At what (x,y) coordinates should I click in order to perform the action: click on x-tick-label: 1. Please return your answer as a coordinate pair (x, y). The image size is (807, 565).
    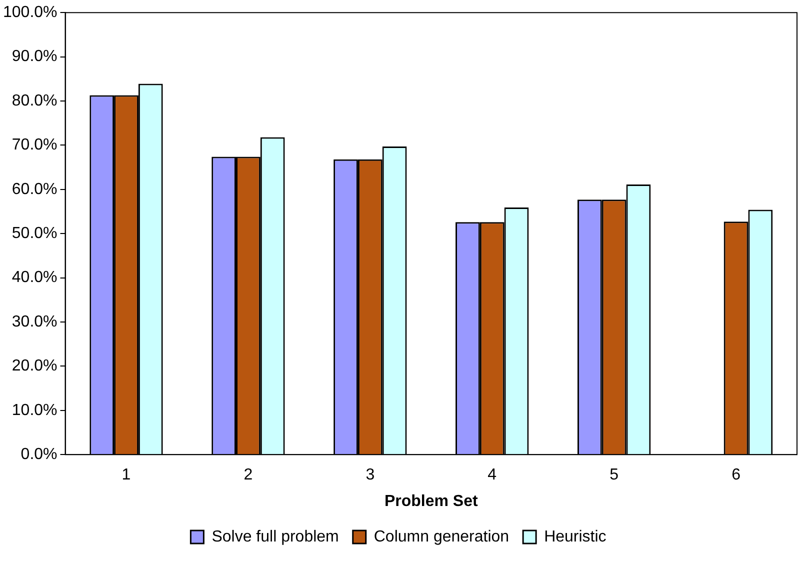
    Looking at the image, I should click on (126, 475).